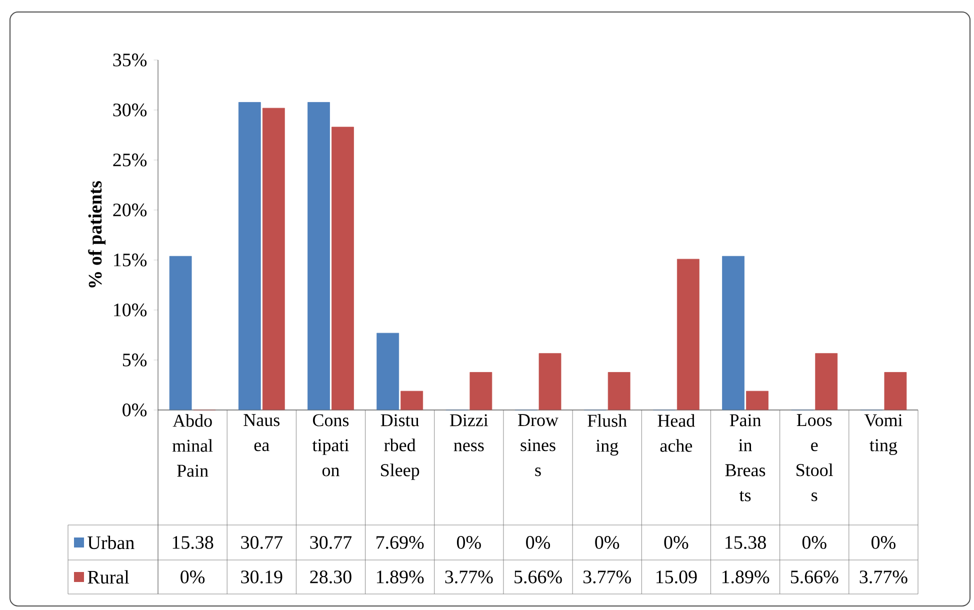 The height and width of the screenshot is (610, 974). Describe the element at coordinates (262, 433) in the screenshot. I see `x-tick-label: Naus ea` at that location.